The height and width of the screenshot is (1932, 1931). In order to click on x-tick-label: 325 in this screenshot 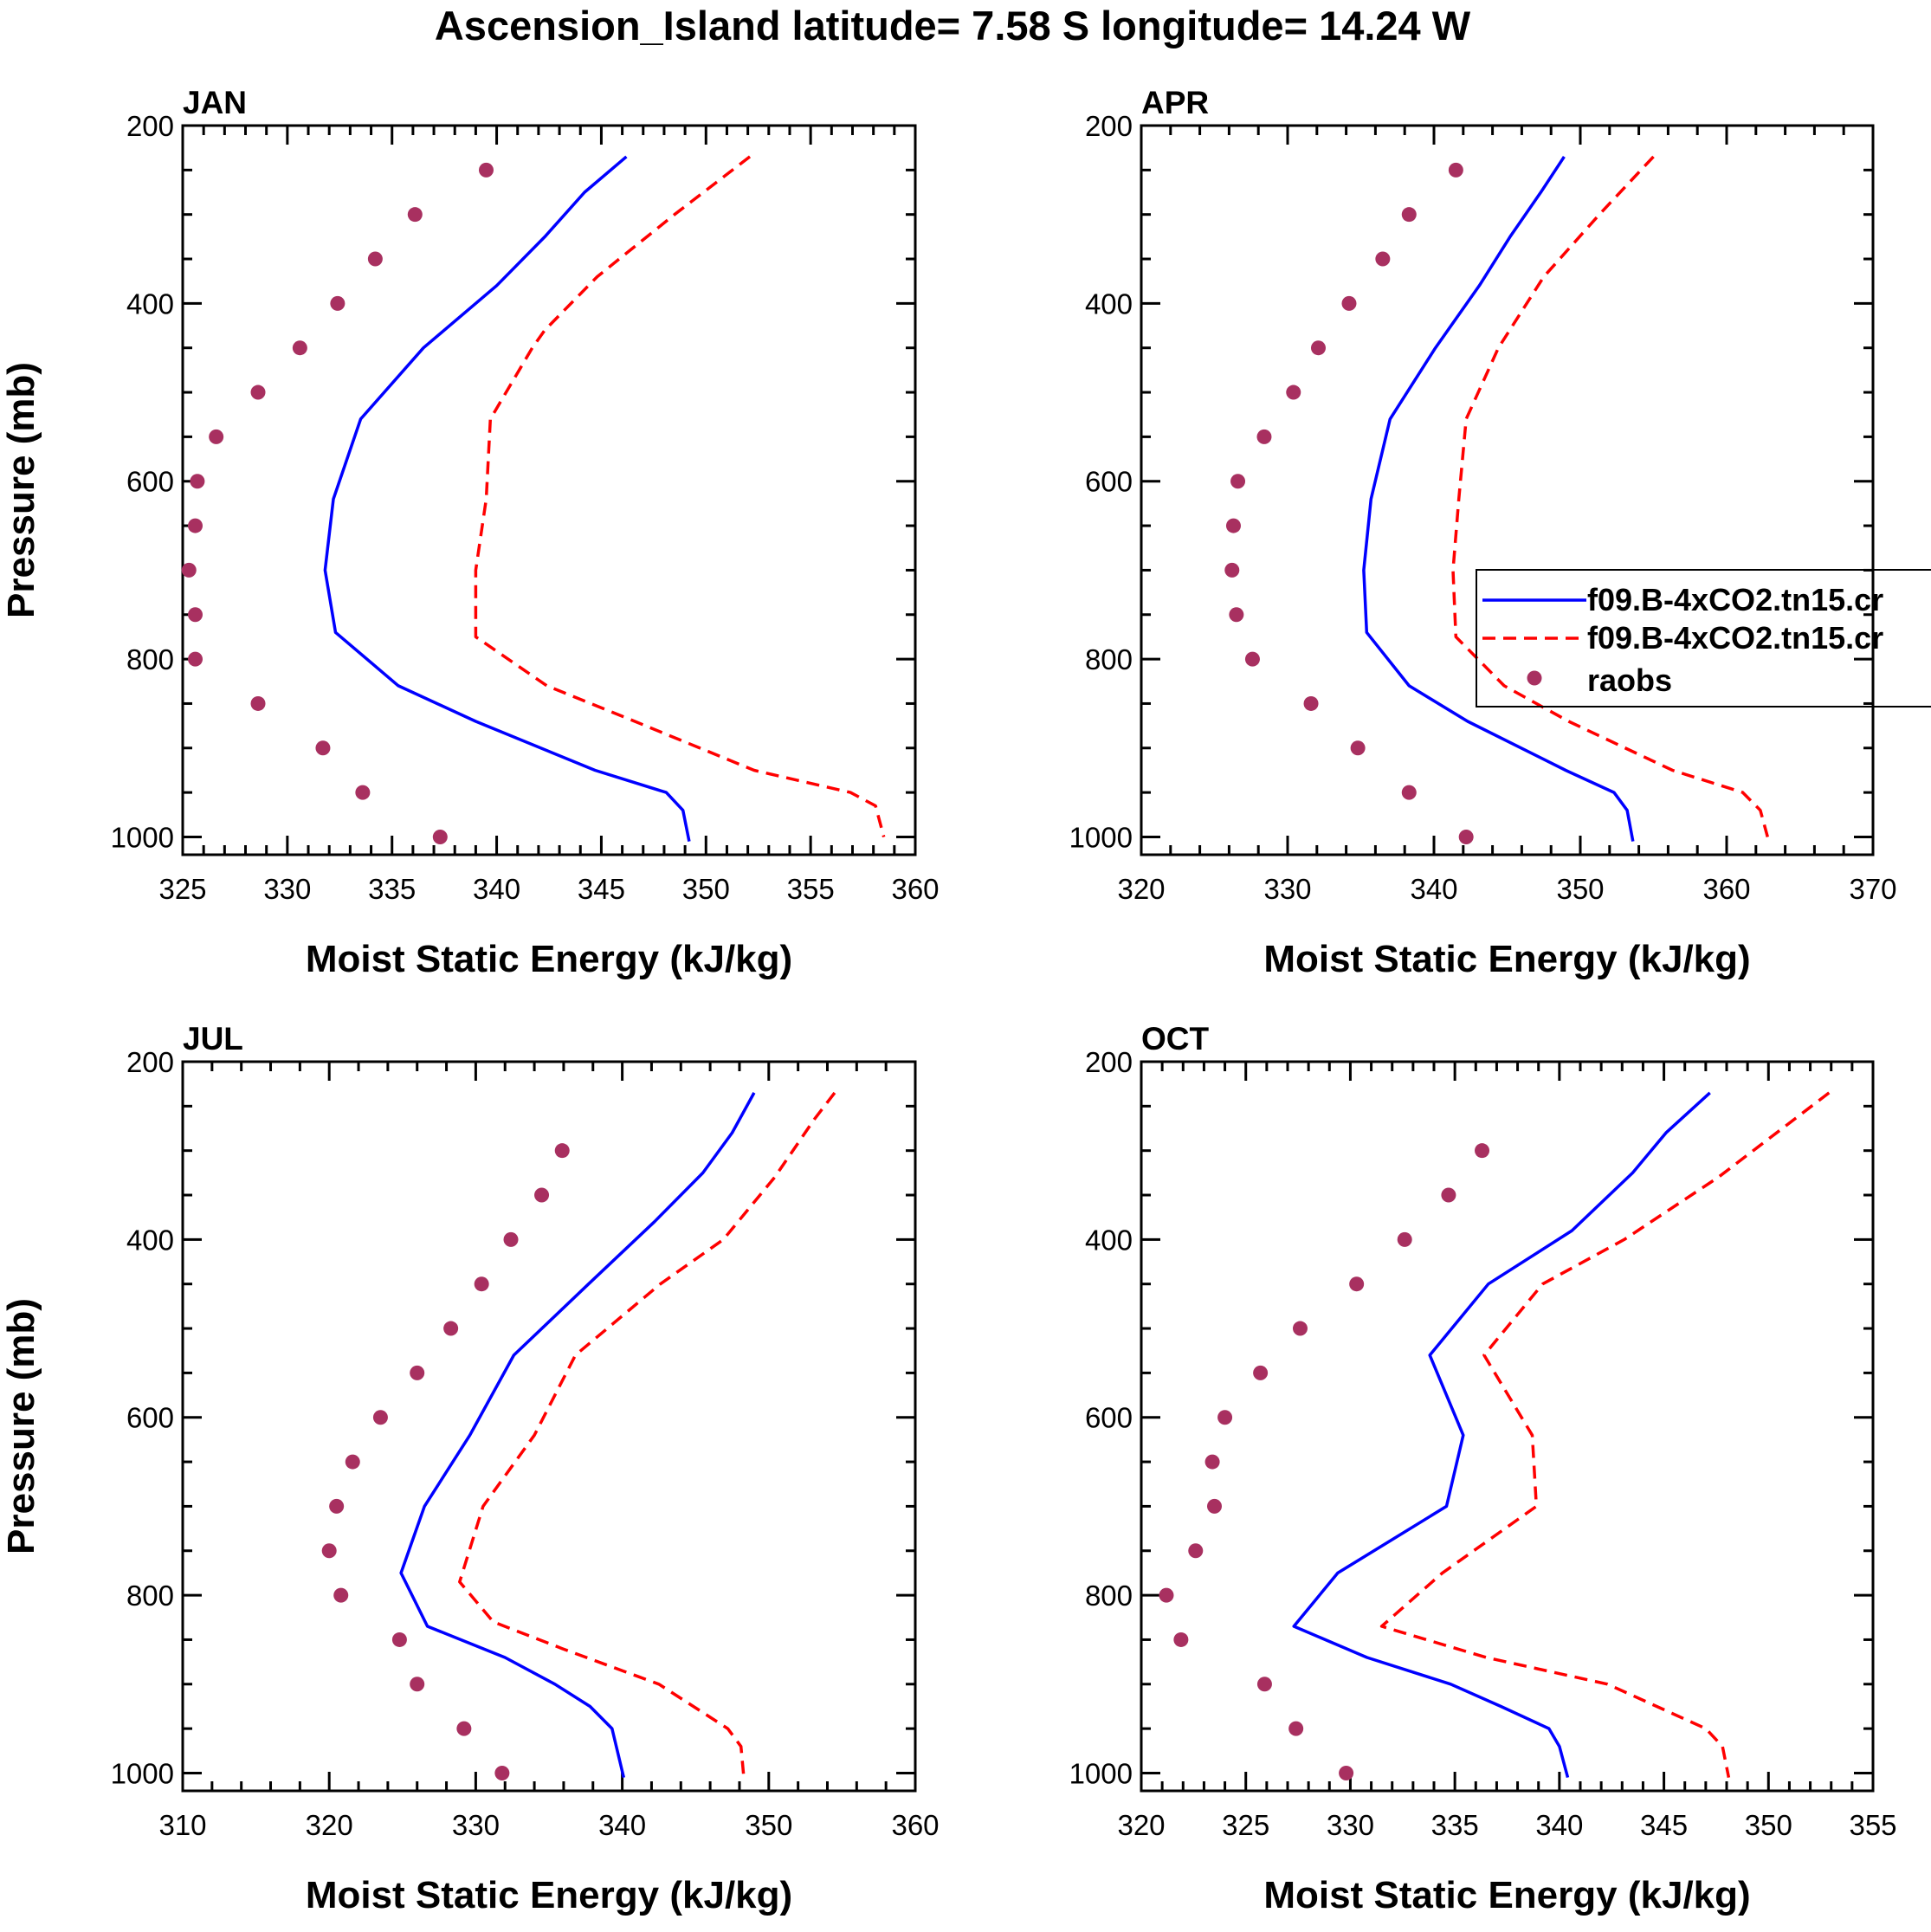, I will do `click(1245, 1825)`.